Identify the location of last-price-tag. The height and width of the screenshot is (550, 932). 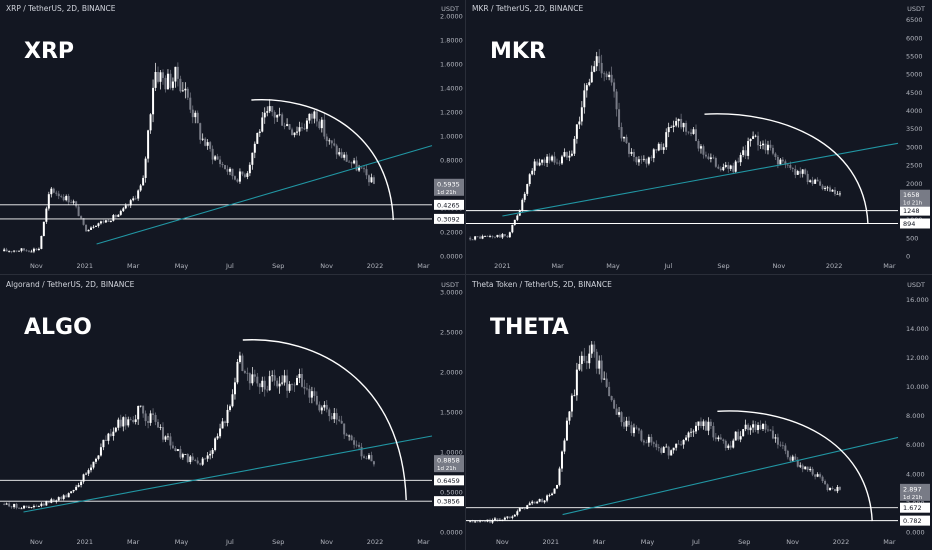
(449, 187).